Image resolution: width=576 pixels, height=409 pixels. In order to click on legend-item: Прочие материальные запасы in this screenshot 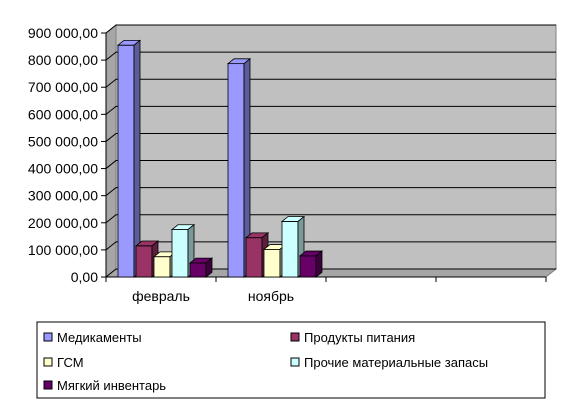, I will do `click(389, 362)`.